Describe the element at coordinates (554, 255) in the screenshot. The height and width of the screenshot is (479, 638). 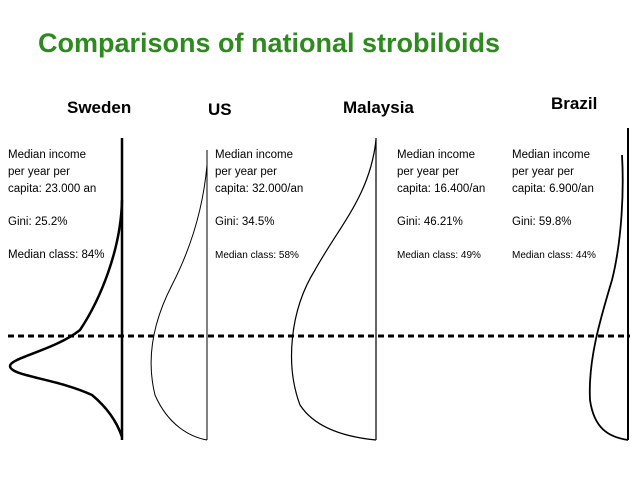
I see `median-class-value: Median class: 44%` at that location.